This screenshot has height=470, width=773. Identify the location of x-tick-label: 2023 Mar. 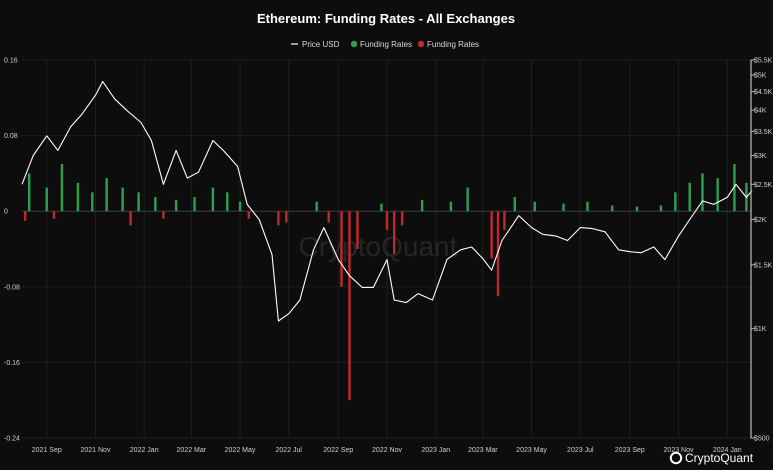
(483, 450).